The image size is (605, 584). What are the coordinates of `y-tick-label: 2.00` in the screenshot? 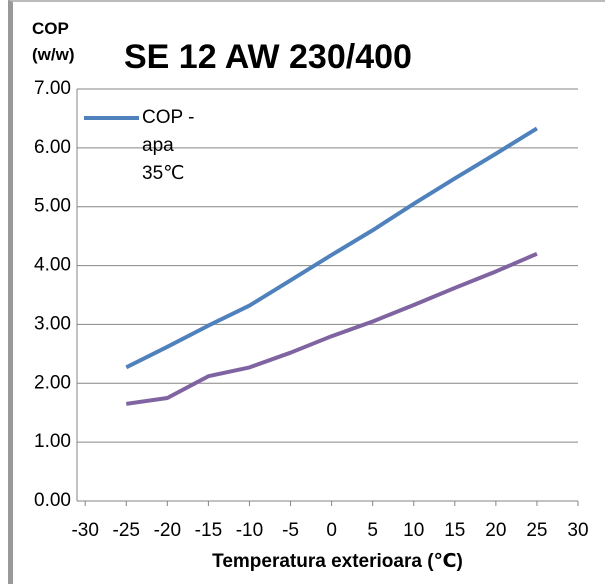 It's located at (52, 382).